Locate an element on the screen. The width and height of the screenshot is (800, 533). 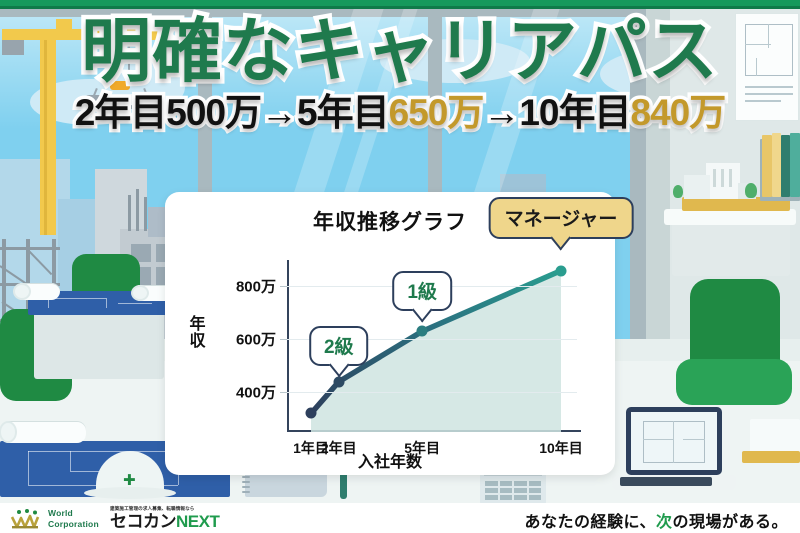
company-line-2: Corporation is located at coordinates (73, 523).